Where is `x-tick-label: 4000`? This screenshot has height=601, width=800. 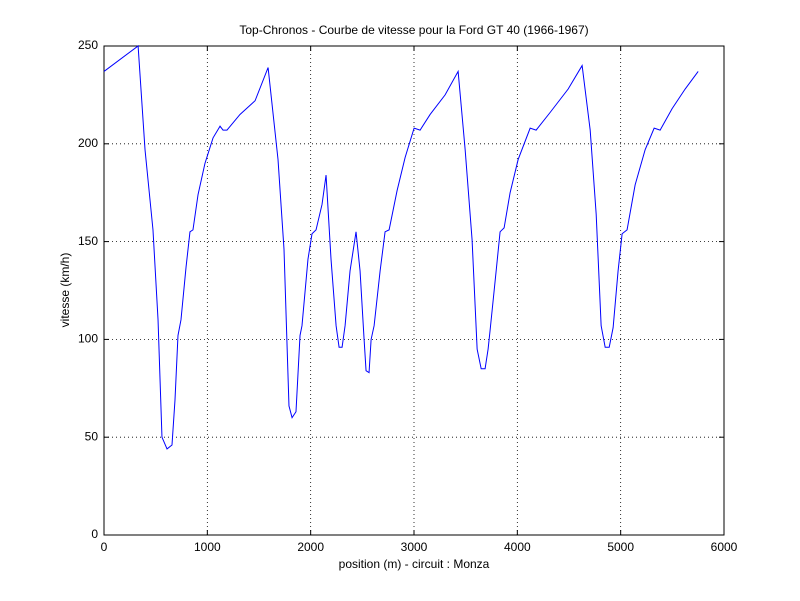
x-tick-label: 4000 is located at coordinates (517, 547).